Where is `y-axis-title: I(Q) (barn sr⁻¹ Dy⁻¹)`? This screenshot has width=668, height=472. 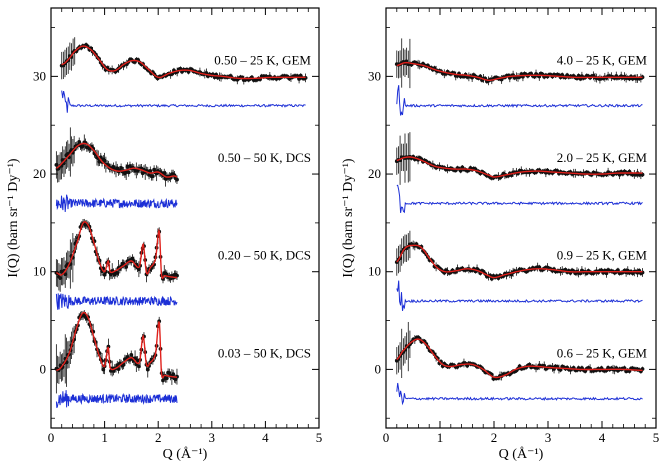
y-axis-title: I(Q) (barn sr⁻¹ Dy⁻¹) is located at coordinates (13, 218).